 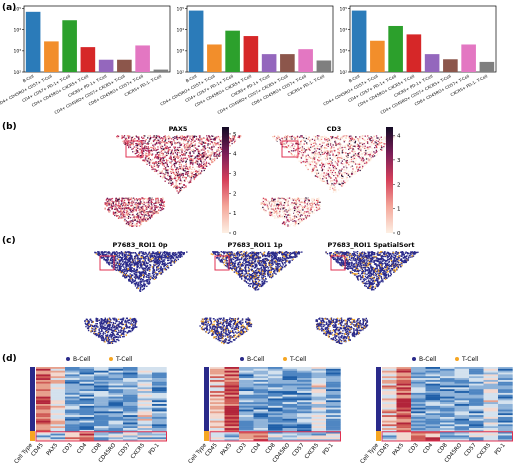 What do you see at coordinates (235, 155) in the screenshot?
I see `colorbar-tick-label: 4` at bounding box center [235, 155].